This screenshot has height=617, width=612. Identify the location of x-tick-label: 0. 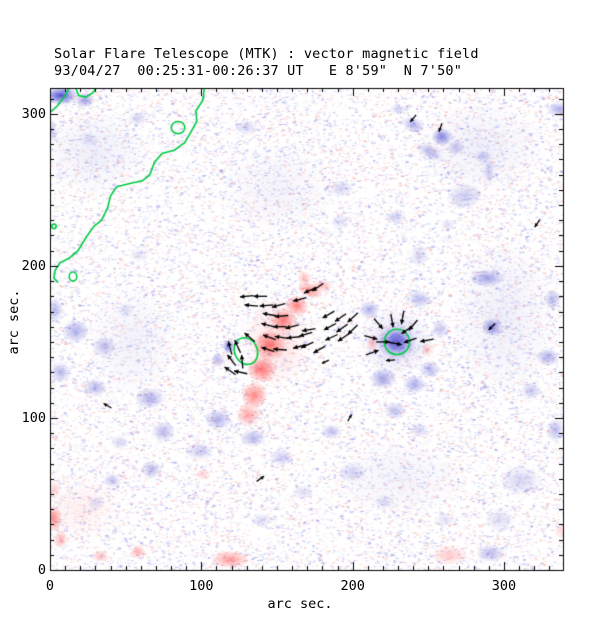
(50, 586).